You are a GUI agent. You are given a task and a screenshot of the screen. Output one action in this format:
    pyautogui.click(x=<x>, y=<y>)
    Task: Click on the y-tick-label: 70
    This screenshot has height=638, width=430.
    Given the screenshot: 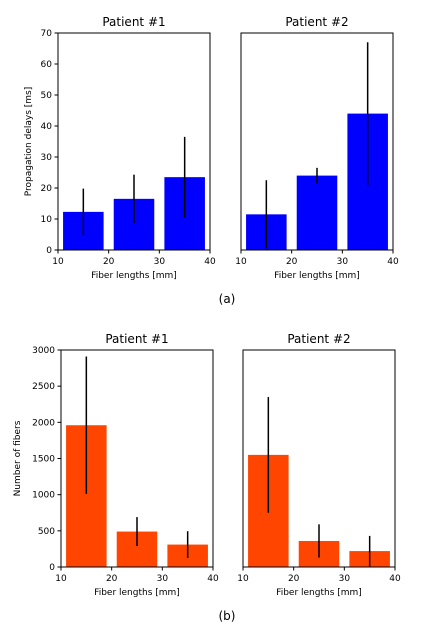 What is the action you would take?
    pyautogui.click(x=47, y=34)
    